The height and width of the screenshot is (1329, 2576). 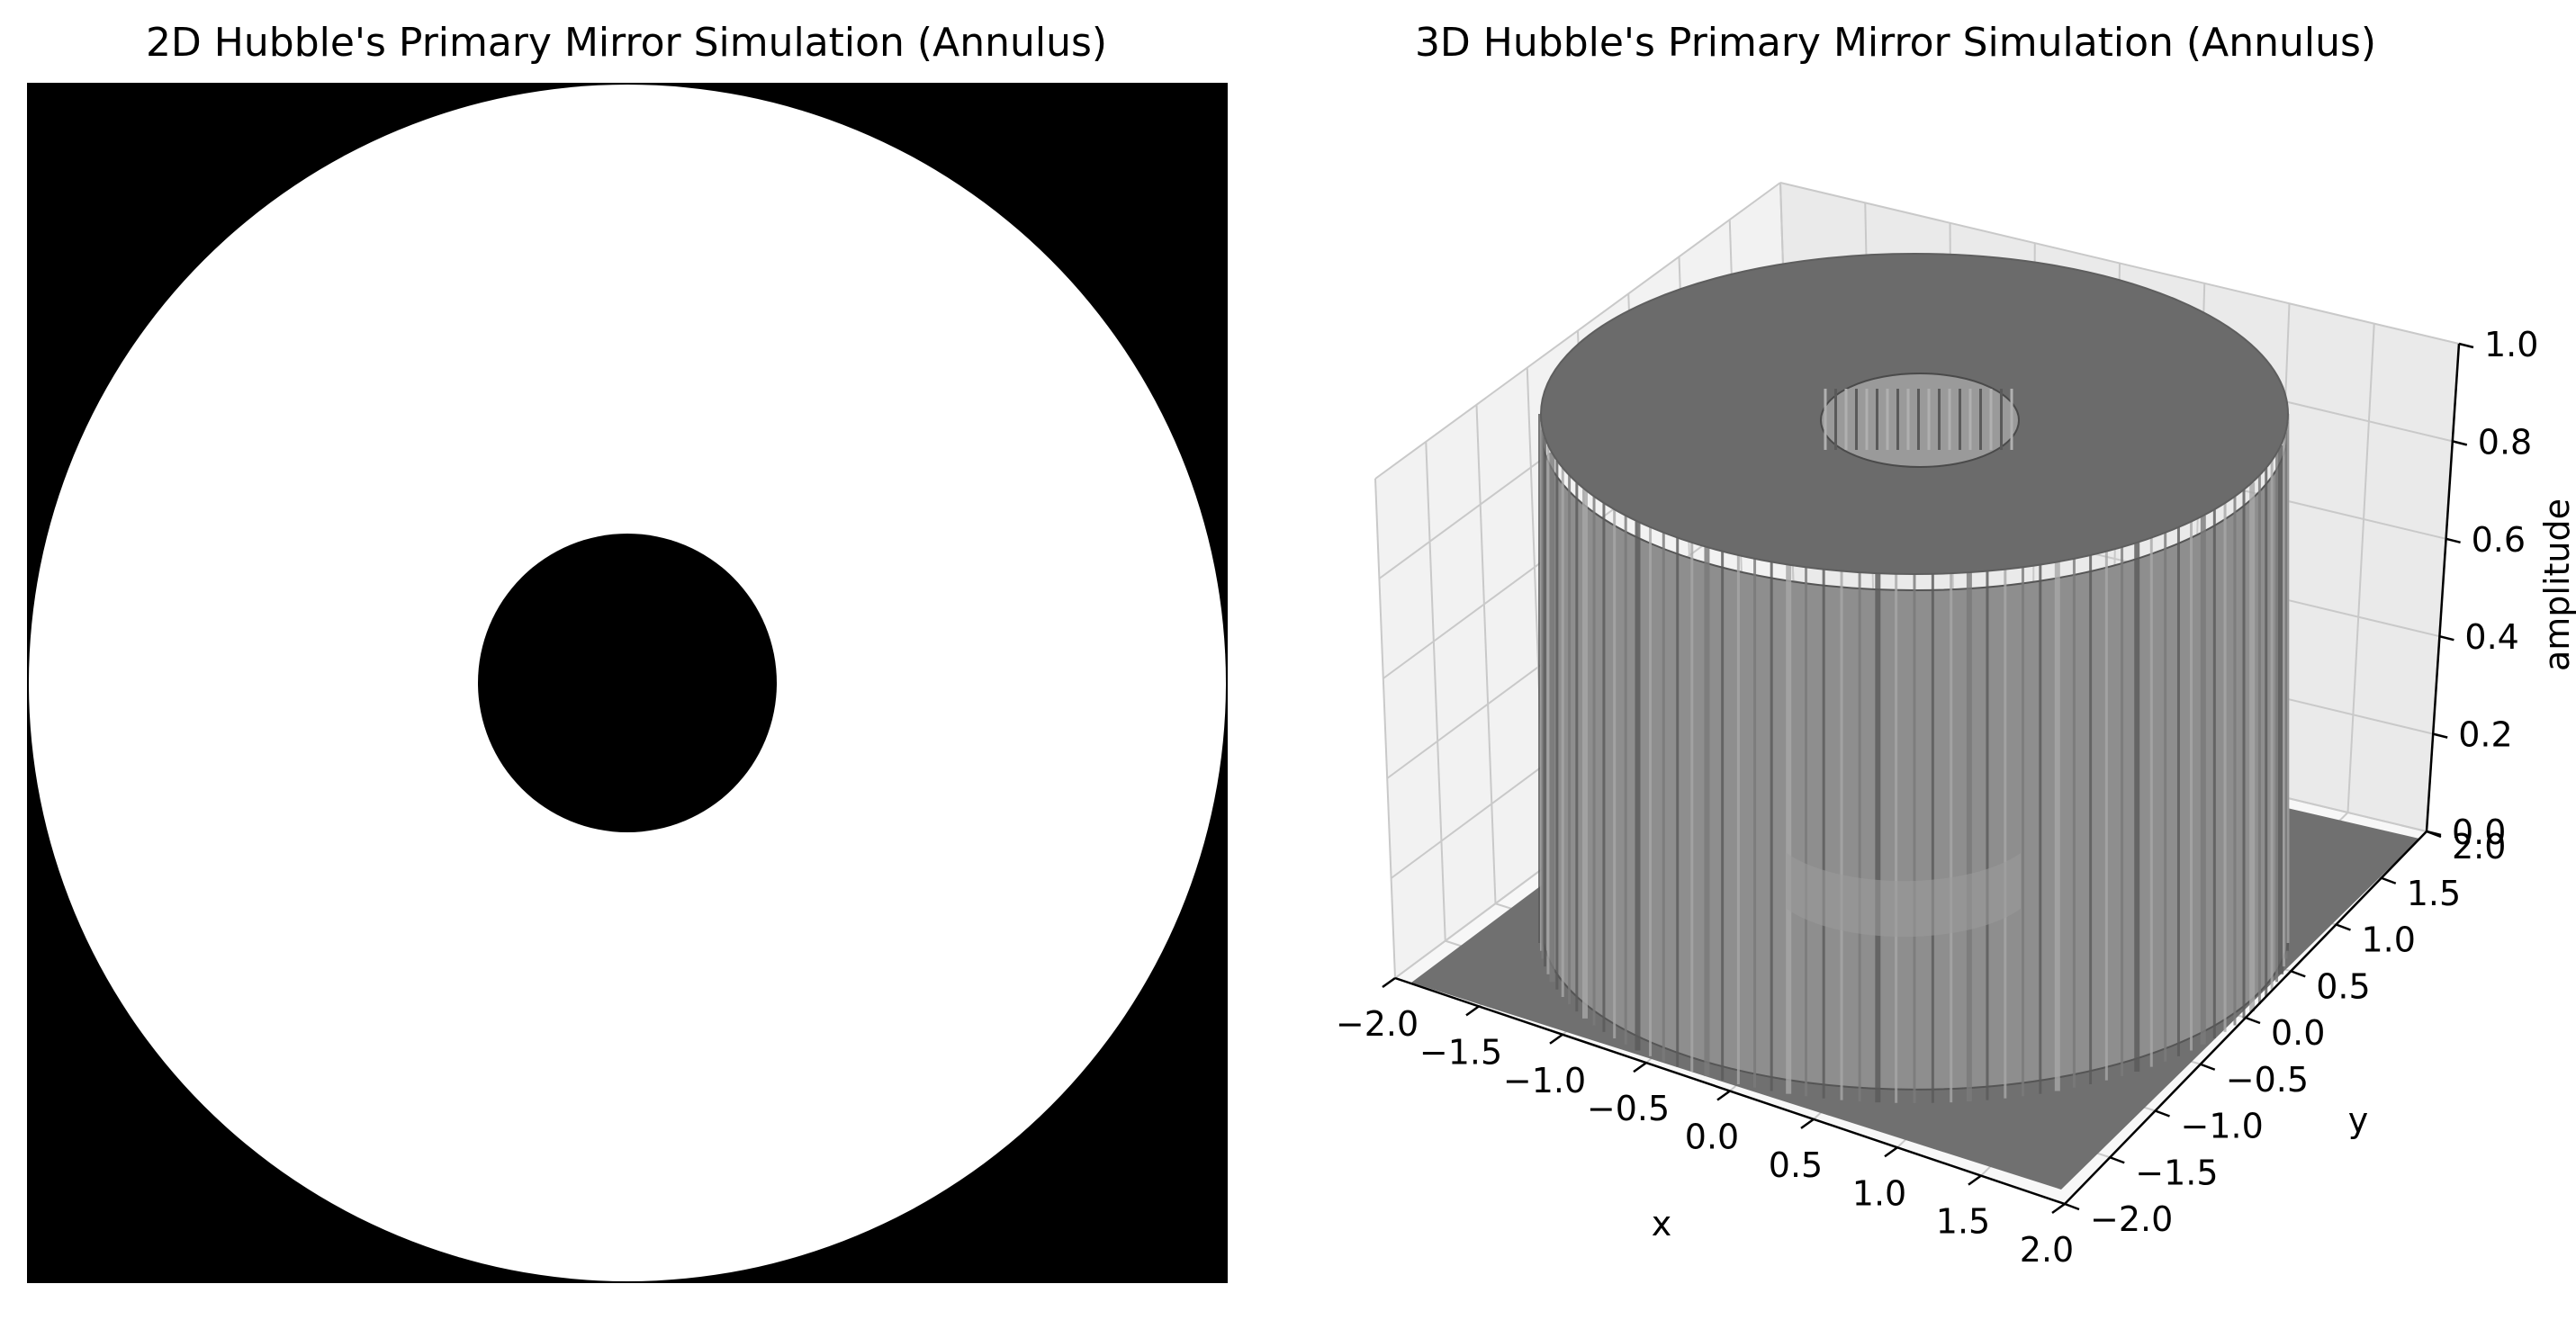 I want to click on y-tick-label-6: 1.0, so click(x=2389, y=940).